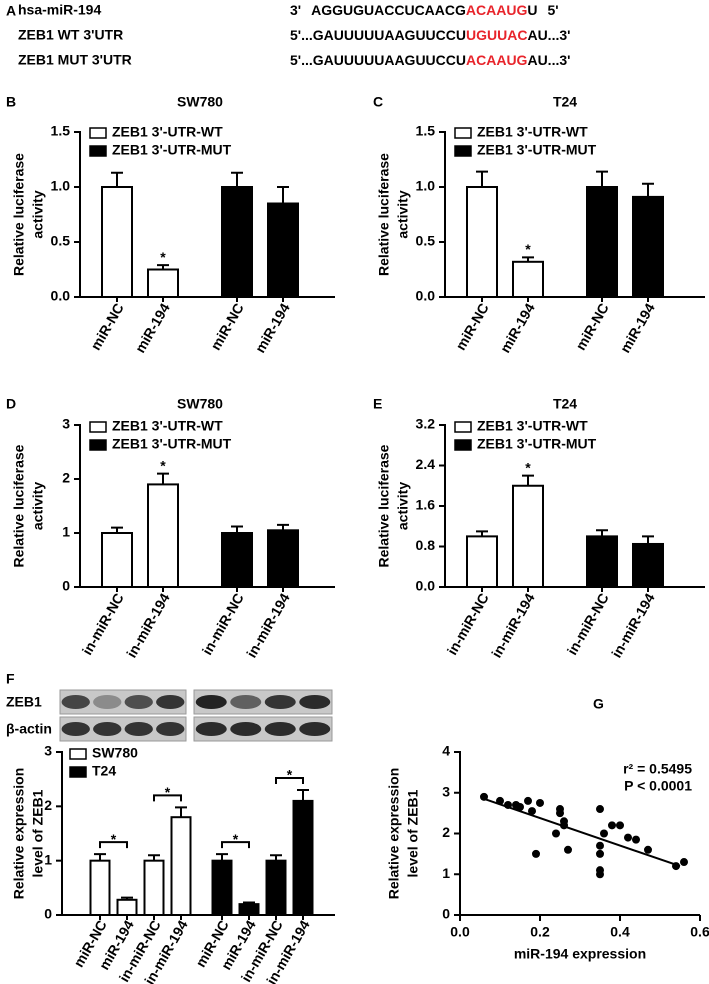  I want to click on x-axis-label: miR-194 expression, so click(580, 954).